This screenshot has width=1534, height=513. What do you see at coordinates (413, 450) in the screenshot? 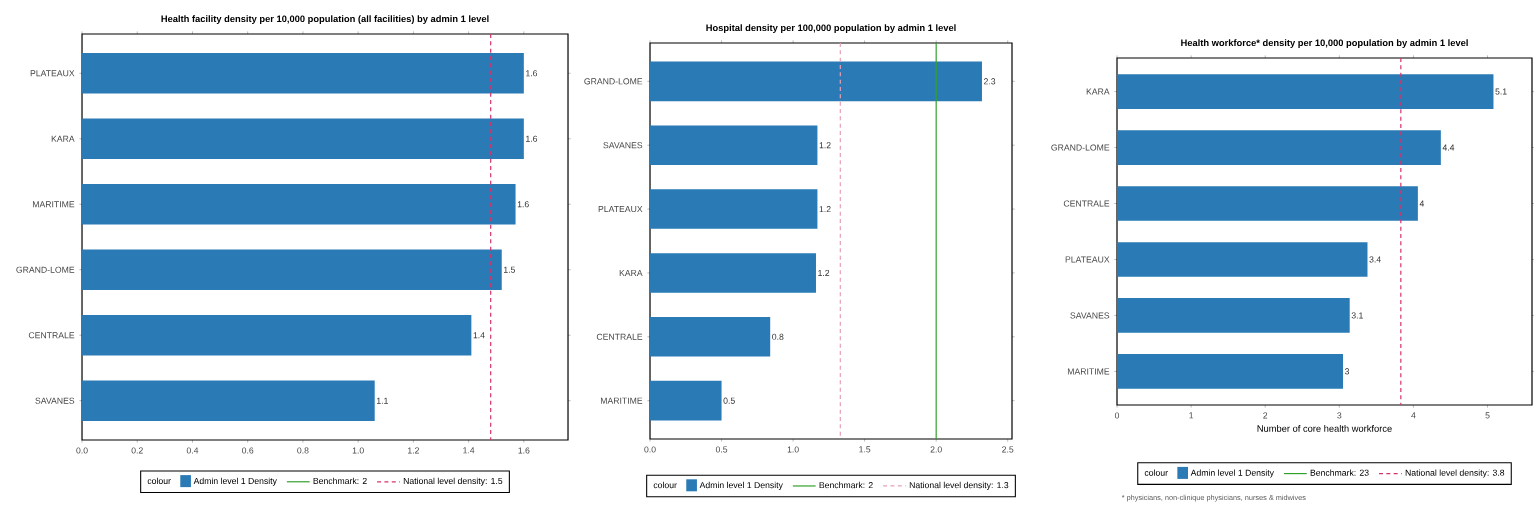
I see `x-tick-label: 1.2` at bounding box center [413, 450].